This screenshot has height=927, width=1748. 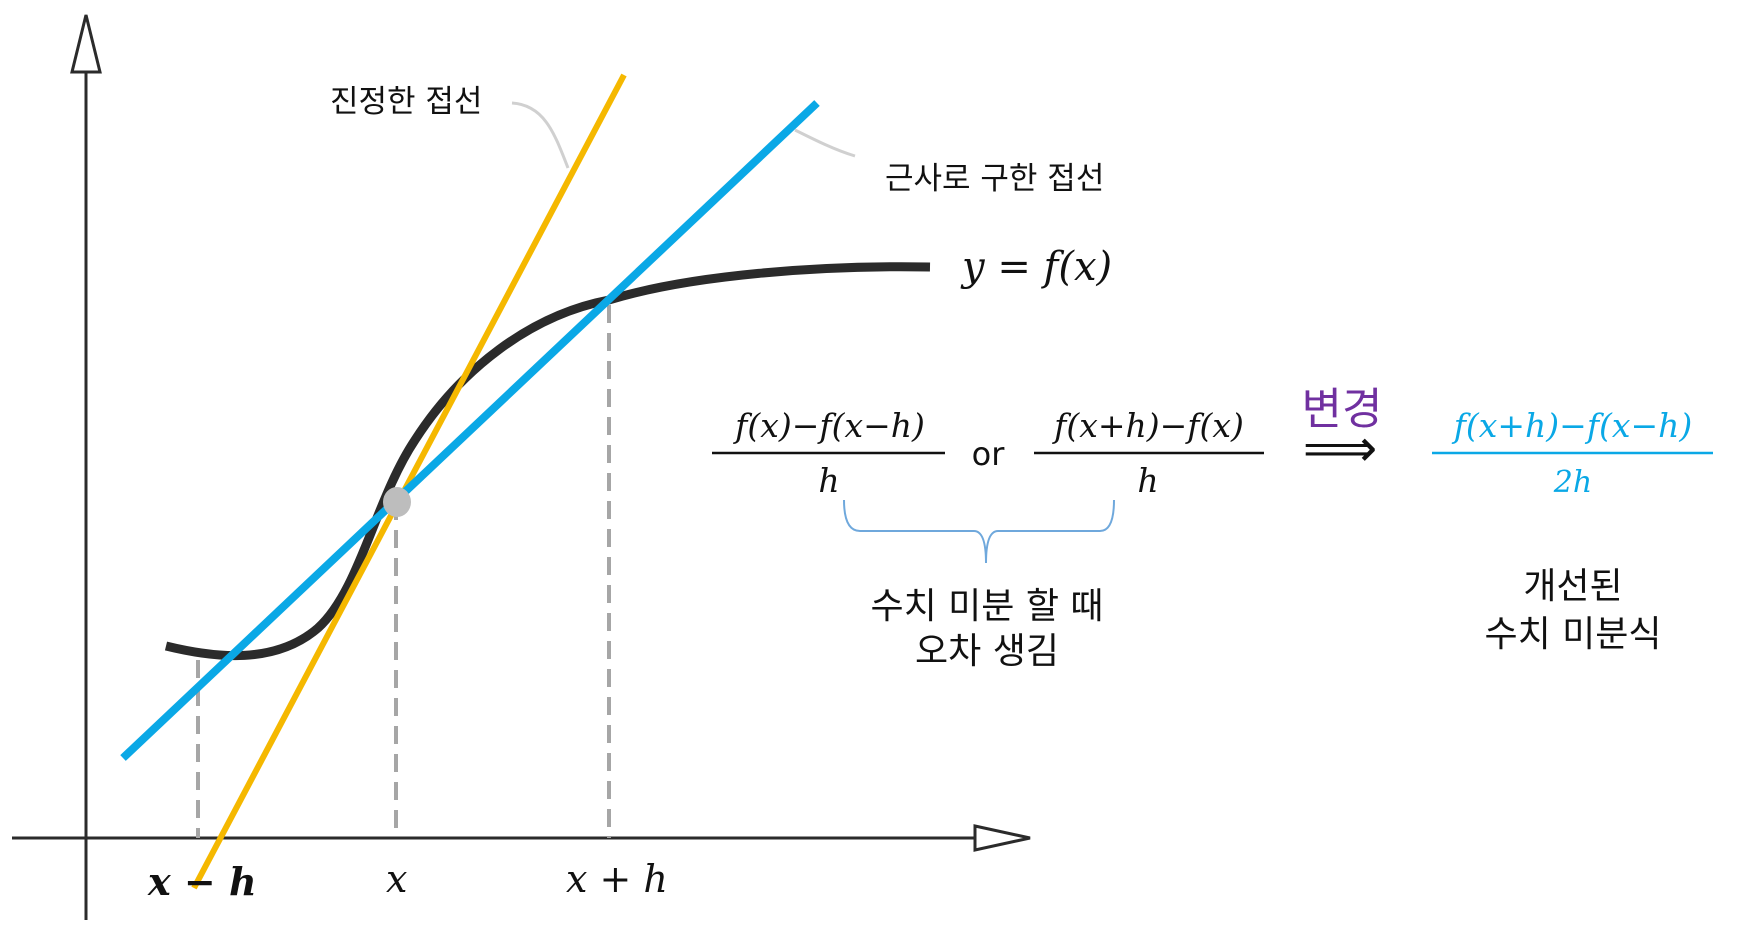 What do you see at coordinates (86, 44) in the screenshot?
I see `y-axis-arrowhead` at bounding box center [86, 44].